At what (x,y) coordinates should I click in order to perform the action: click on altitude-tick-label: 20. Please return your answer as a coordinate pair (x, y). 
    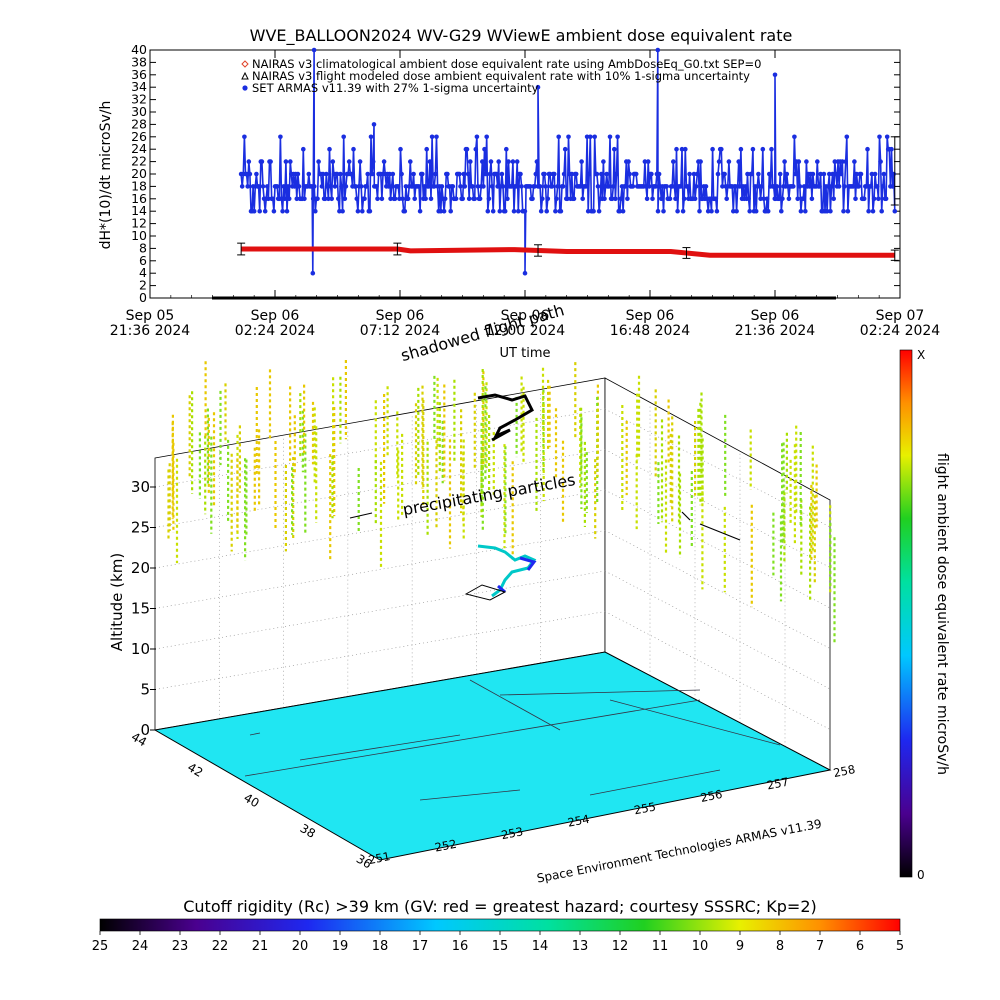
    Looking at the image, I should click on (140, 568).